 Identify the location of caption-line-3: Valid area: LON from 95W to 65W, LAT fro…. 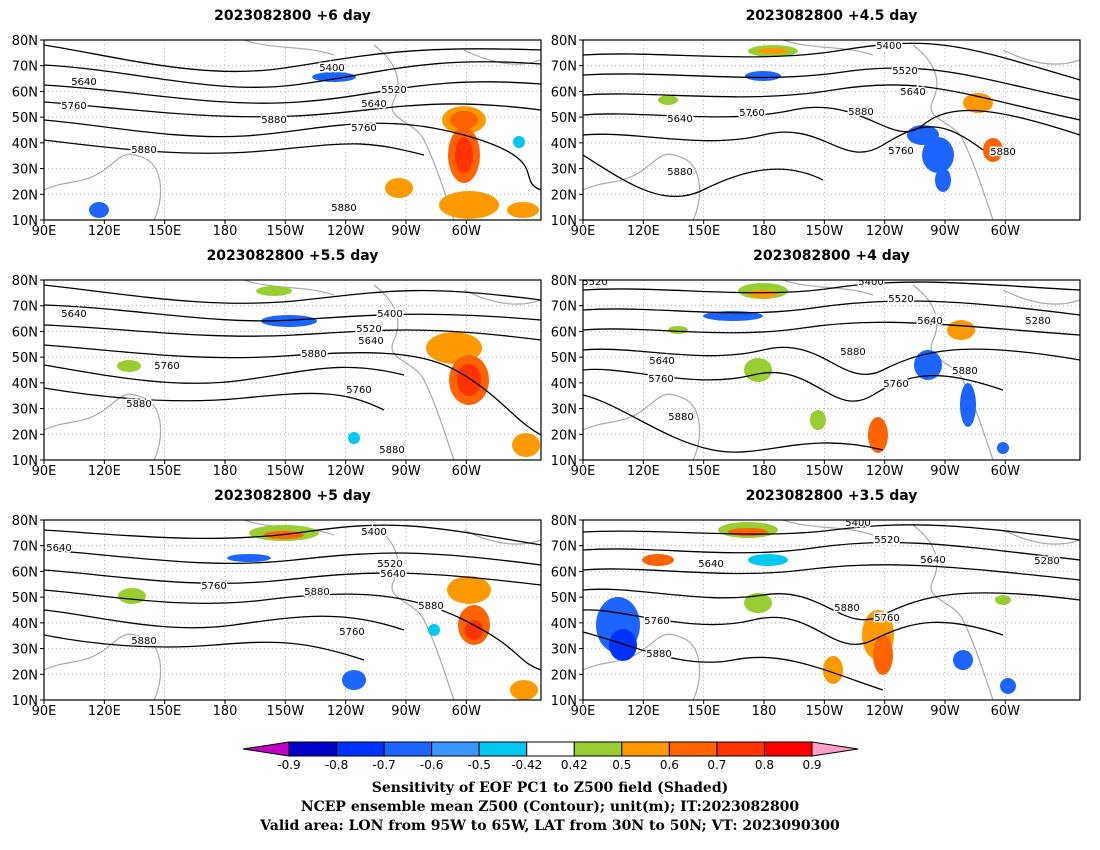
(549, 826).